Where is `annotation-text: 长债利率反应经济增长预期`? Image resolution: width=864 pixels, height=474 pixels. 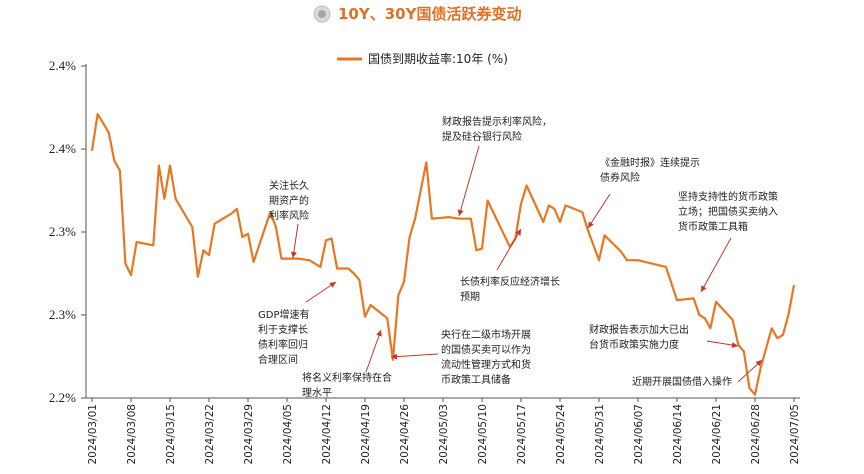 annotation-text: 长债利率反应经济增长预期 is located at coordinates (510, 289).